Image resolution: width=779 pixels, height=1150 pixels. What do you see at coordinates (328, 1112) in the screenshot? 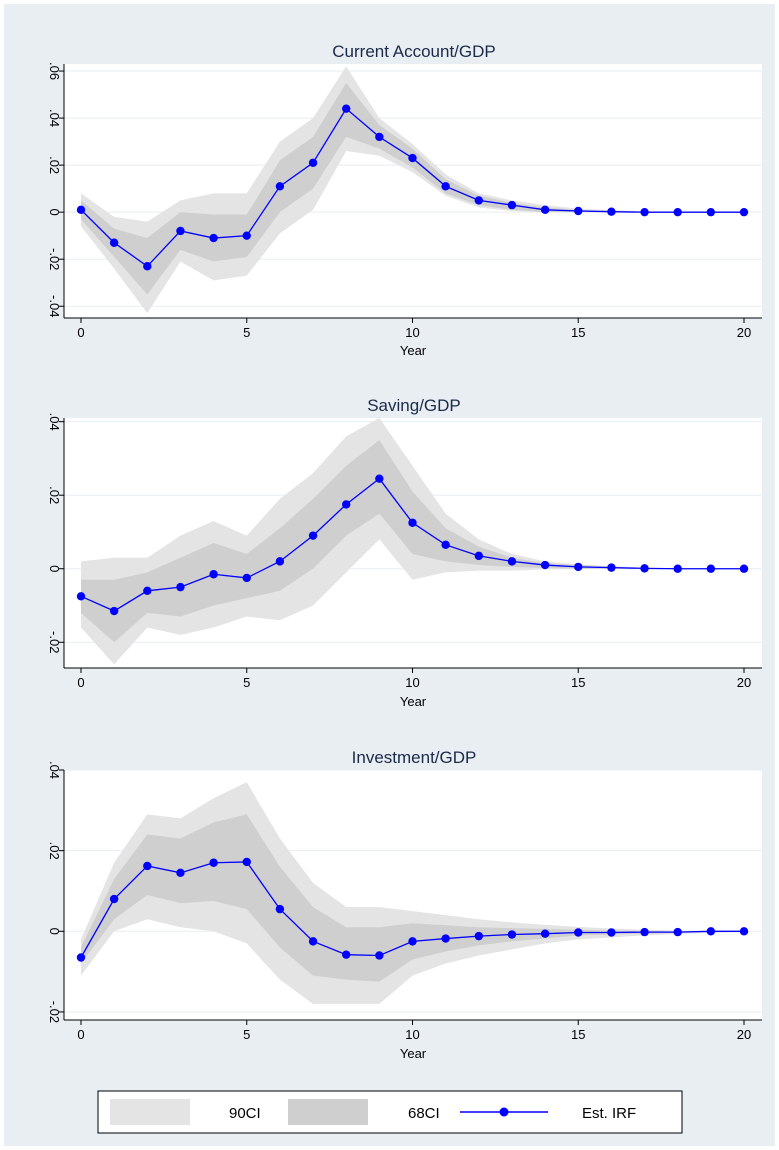
I see `legend-swatch-68ci` at bounding box center [328, 1112].